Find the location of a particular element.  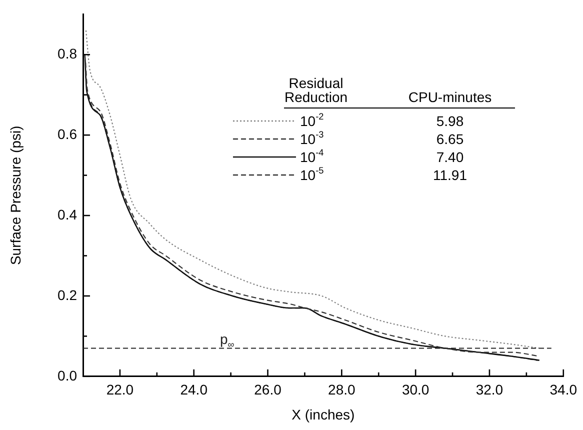

x-tick-label: 30.0 is located at coordinates (416, 390).